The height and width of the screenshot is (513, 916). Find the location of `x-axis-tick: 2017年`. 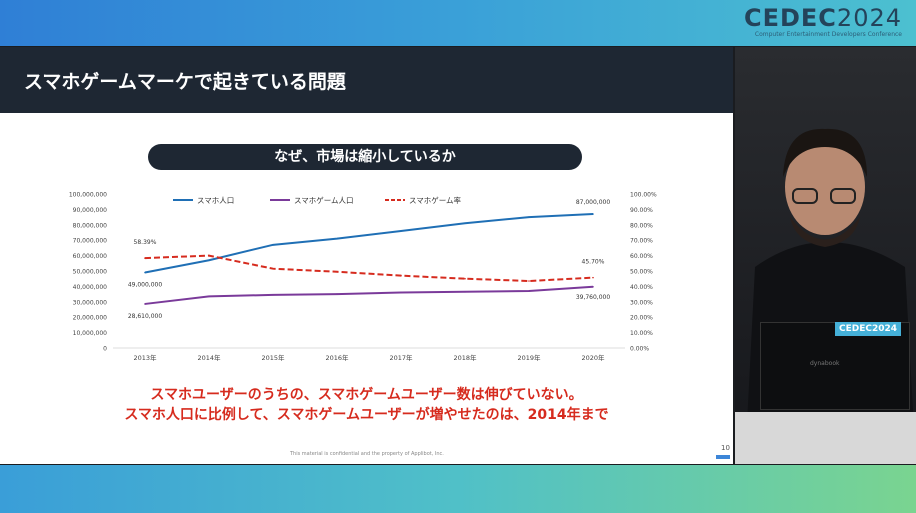

x-axis-tick: 2017年 is located at coordinates (401, 357).